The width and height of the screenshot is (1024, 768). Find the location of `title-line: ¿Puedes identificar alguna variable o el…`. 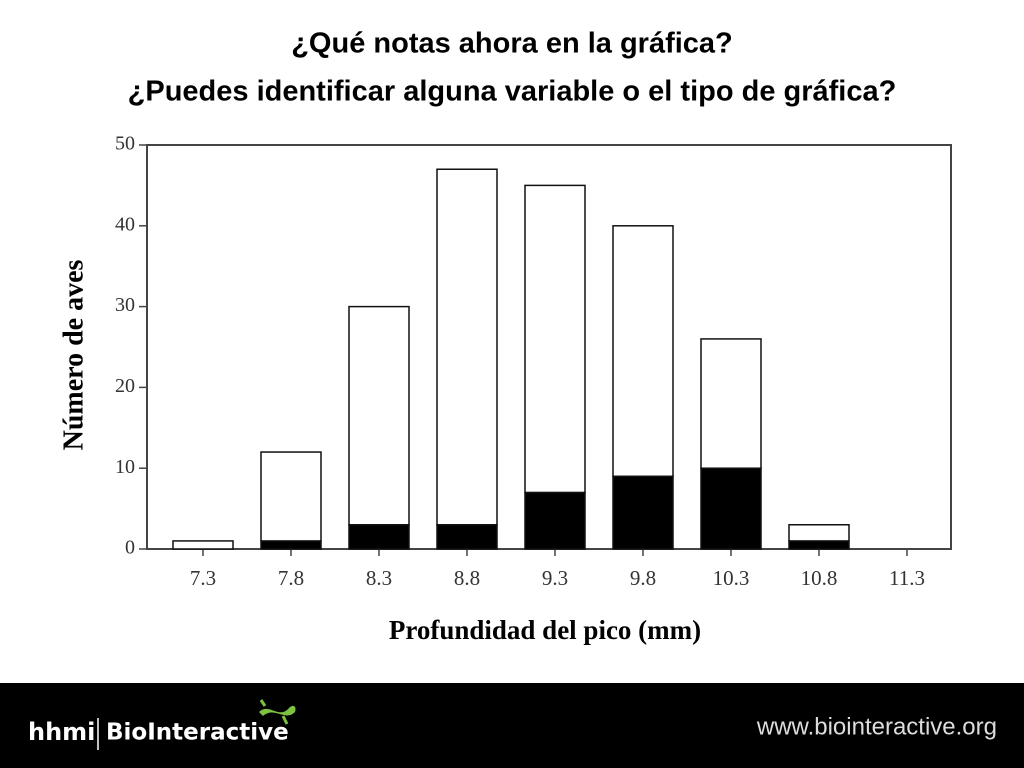

title-line: ¿Puedes identificar alguna variable o el… is located at coordinates (512, 92).